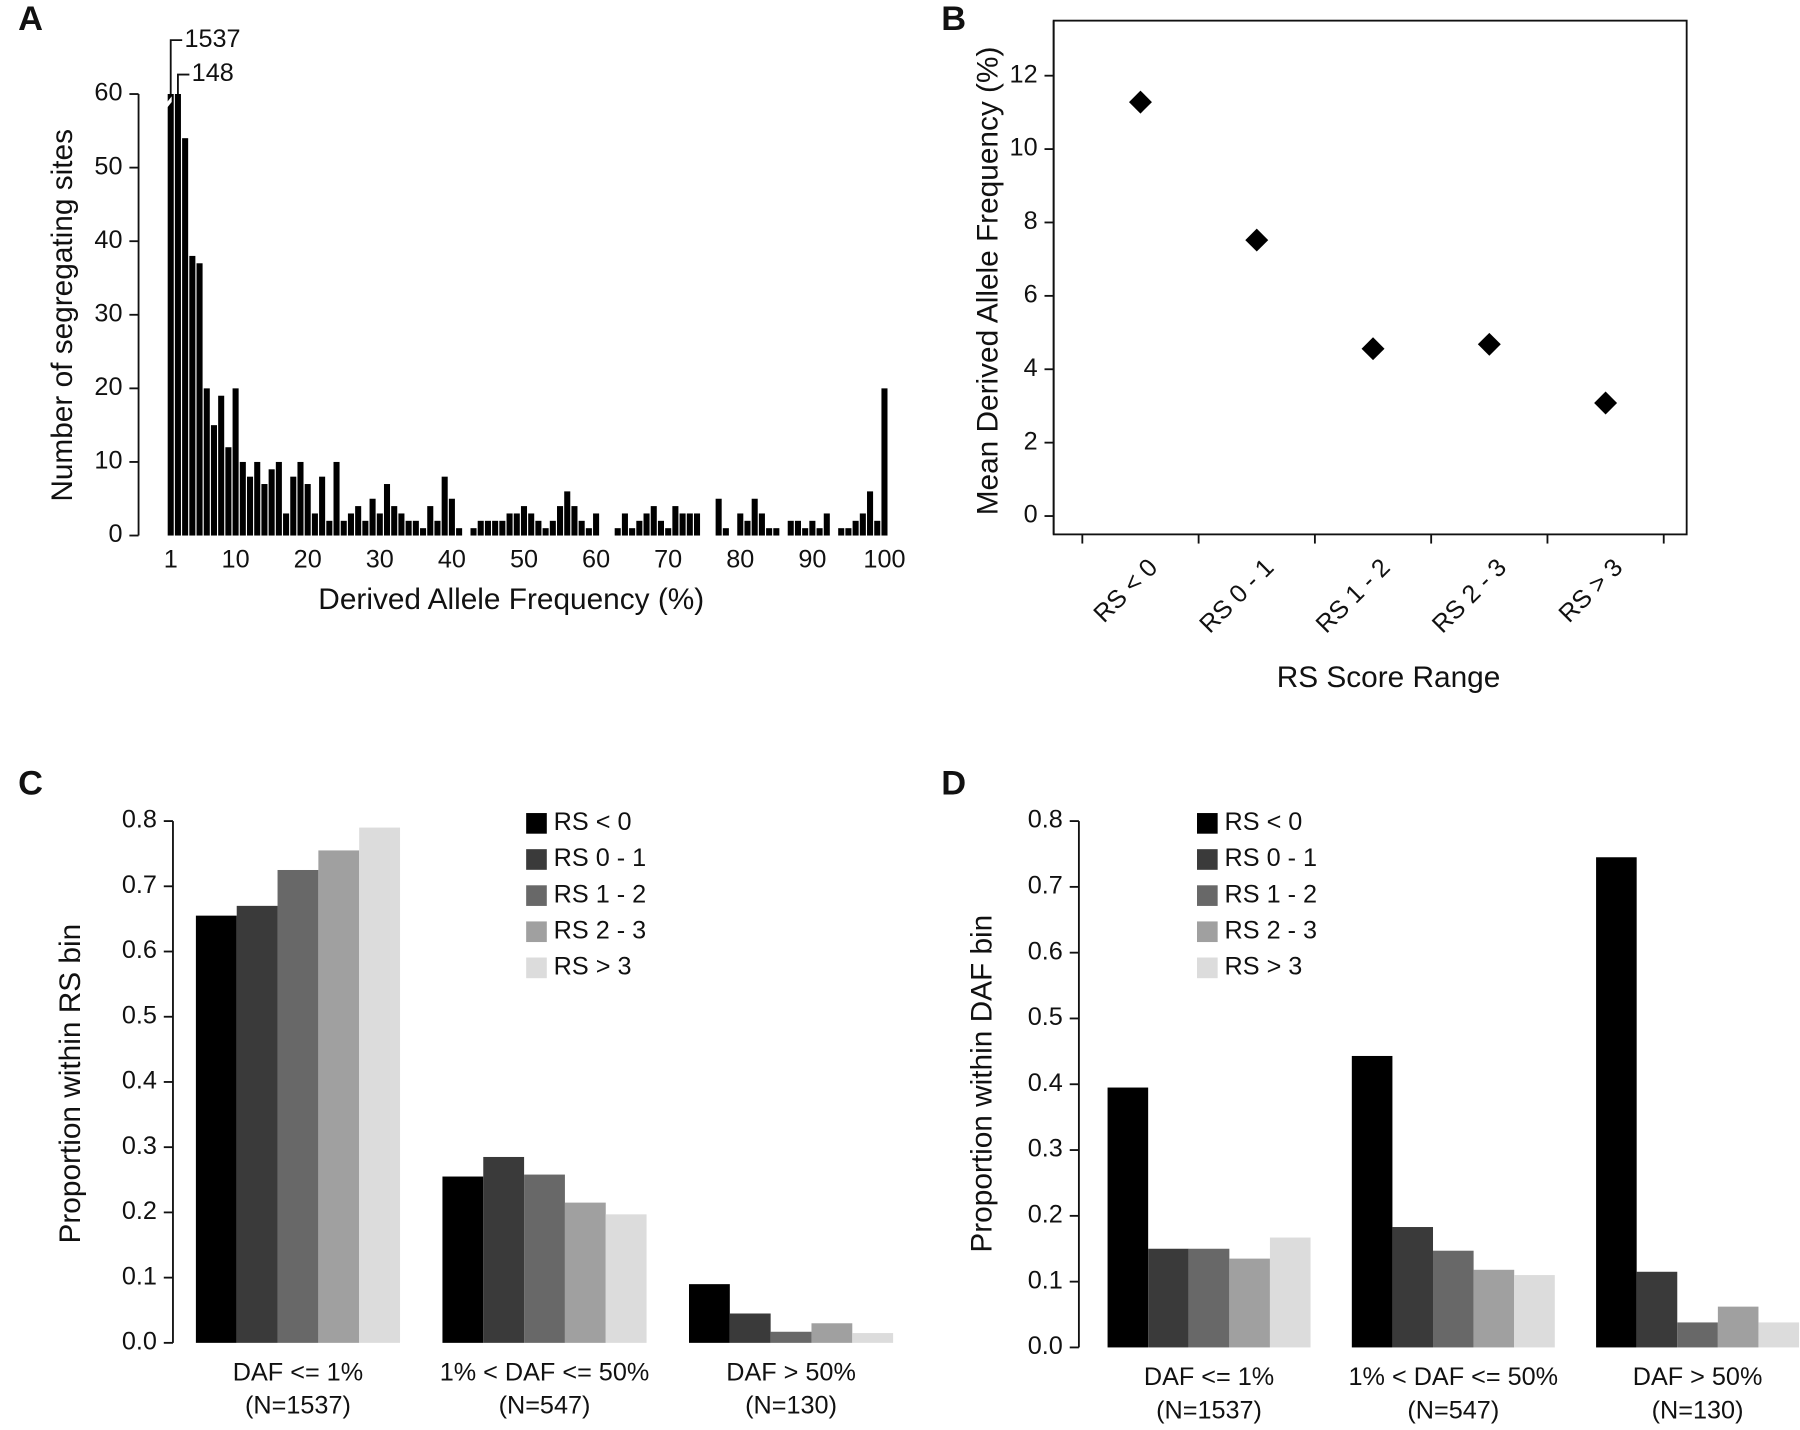  What do you see at coordinates (1469, 595) in the screenshot?
I see `x-tick-label: RS 2 - 3` at bounding box center [1469, 595].